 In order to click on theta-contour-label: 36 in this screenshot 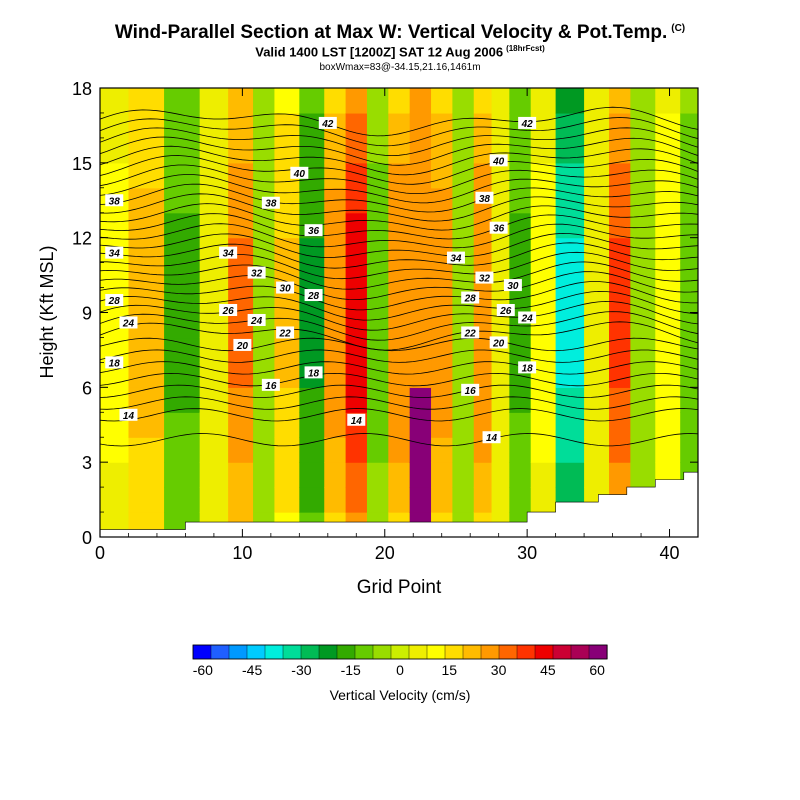, I will do `click(498, 228)`.